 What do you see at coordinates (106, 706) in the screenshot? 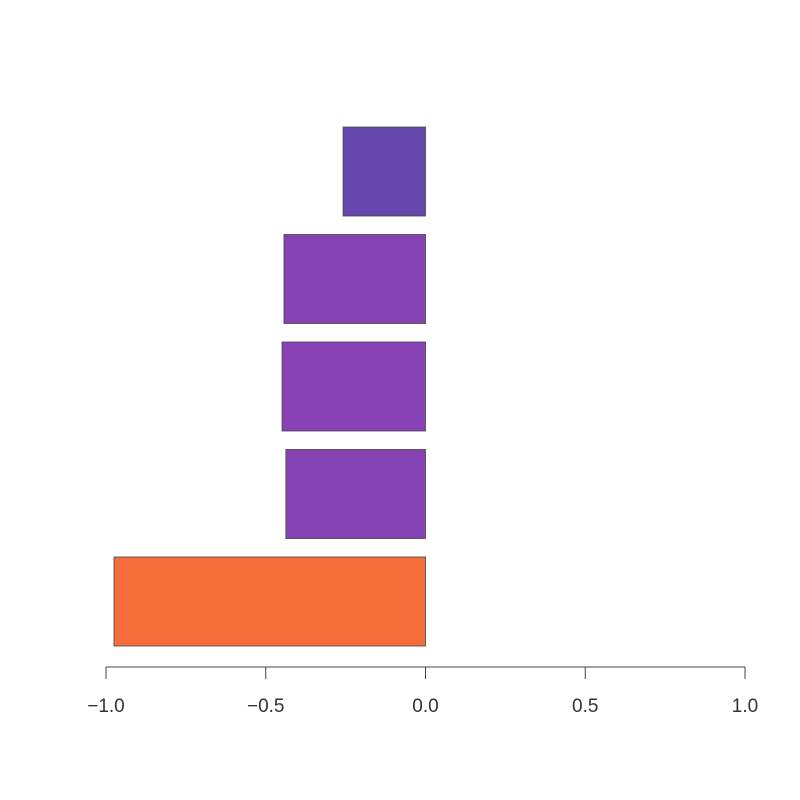
I see `x-tick-label: −1.0` at bounding box center [106, 706].